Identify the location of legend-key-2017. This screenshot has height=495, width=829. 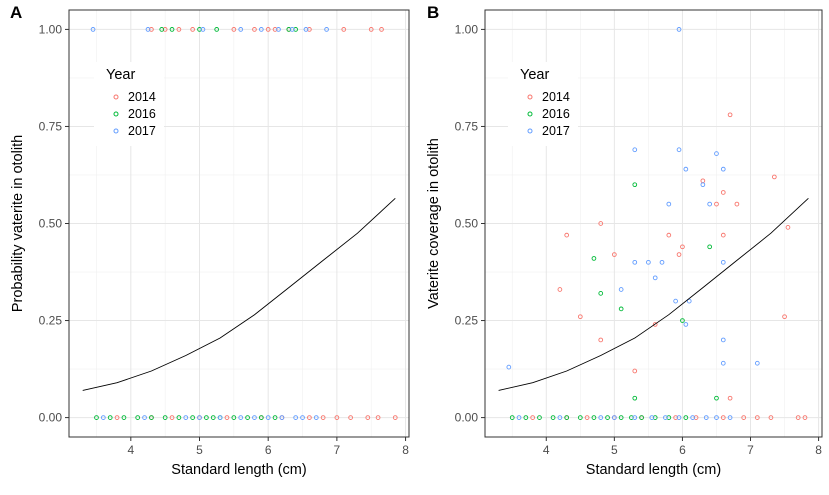
(530, 131).